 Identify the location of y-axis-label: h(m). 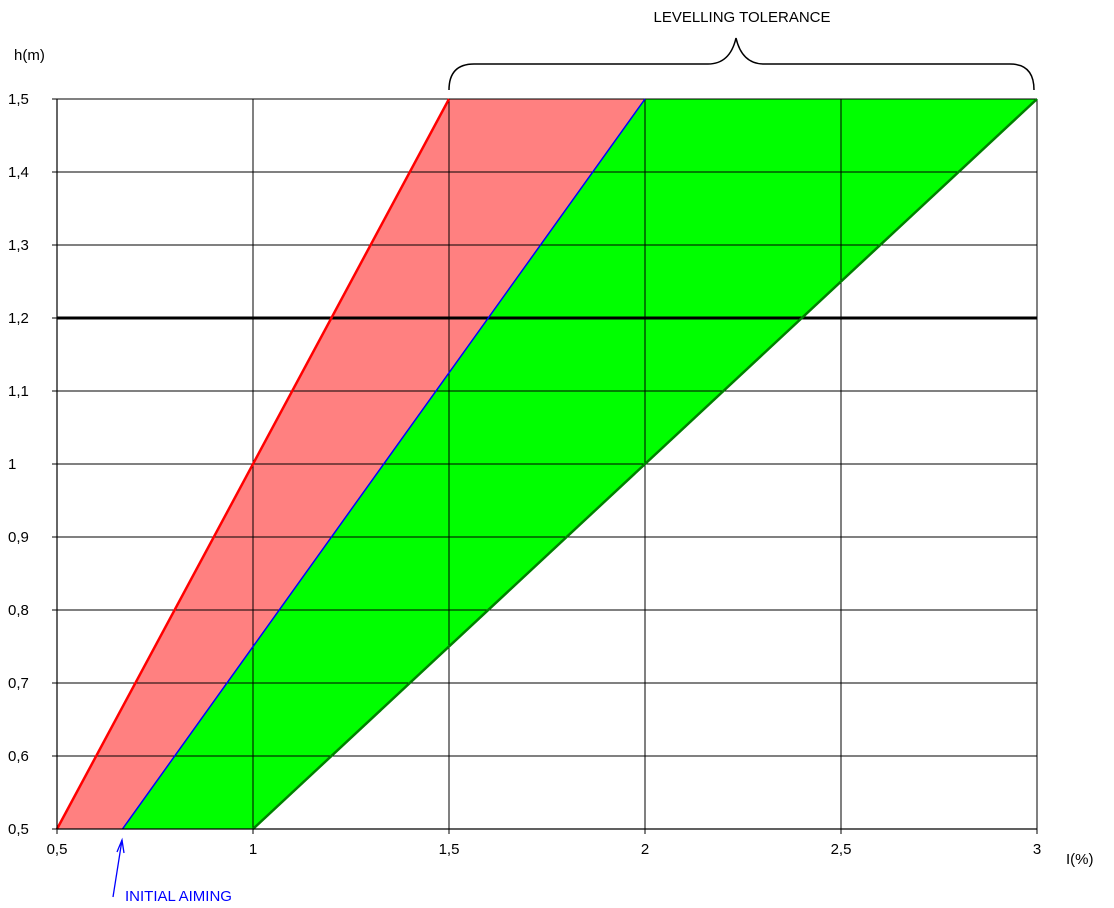
(29, 55).